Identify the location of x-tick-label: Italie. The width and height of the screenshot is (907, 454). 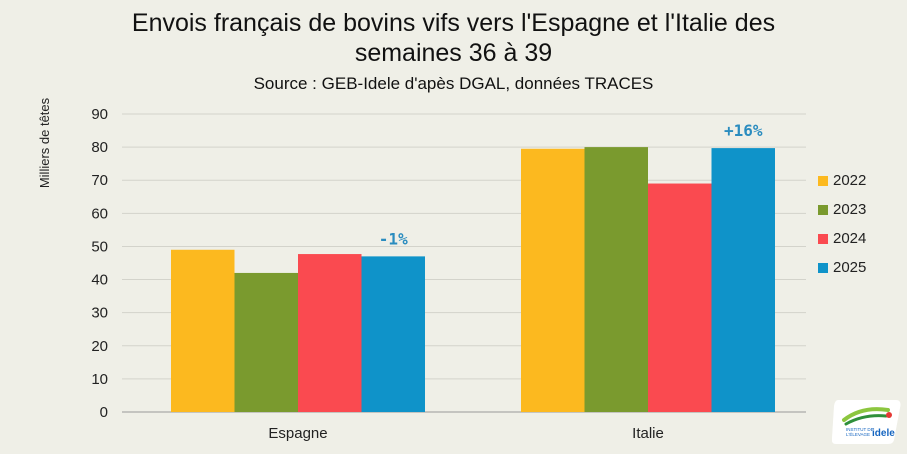
(648, 433).